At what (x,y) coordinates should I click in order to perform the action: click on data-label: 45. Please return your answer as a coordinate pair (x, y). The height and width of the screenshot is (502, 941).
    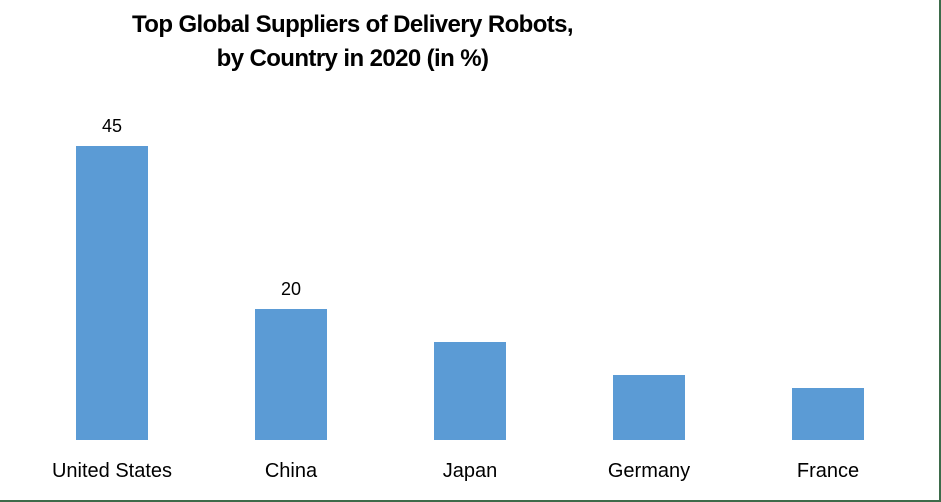
    Looking at the image, I should click on (112, 126).